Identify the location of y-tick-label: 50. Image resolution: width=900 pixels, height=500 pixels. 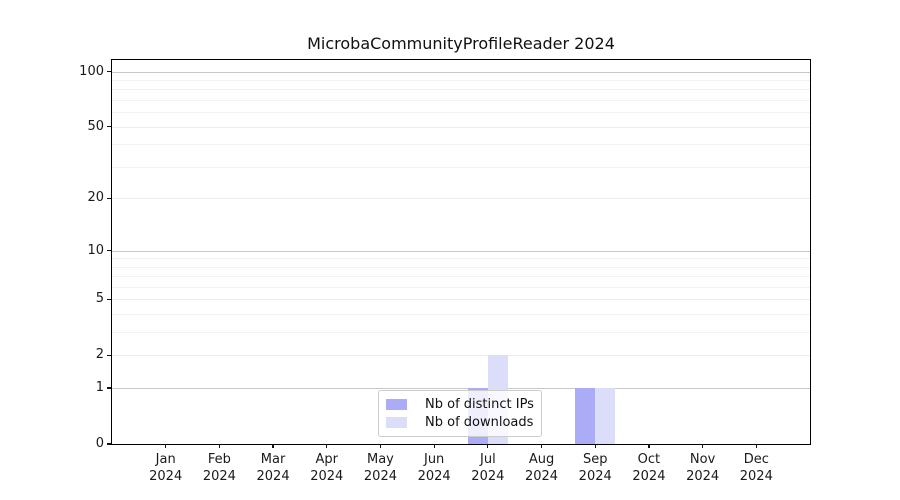
(95, 126).